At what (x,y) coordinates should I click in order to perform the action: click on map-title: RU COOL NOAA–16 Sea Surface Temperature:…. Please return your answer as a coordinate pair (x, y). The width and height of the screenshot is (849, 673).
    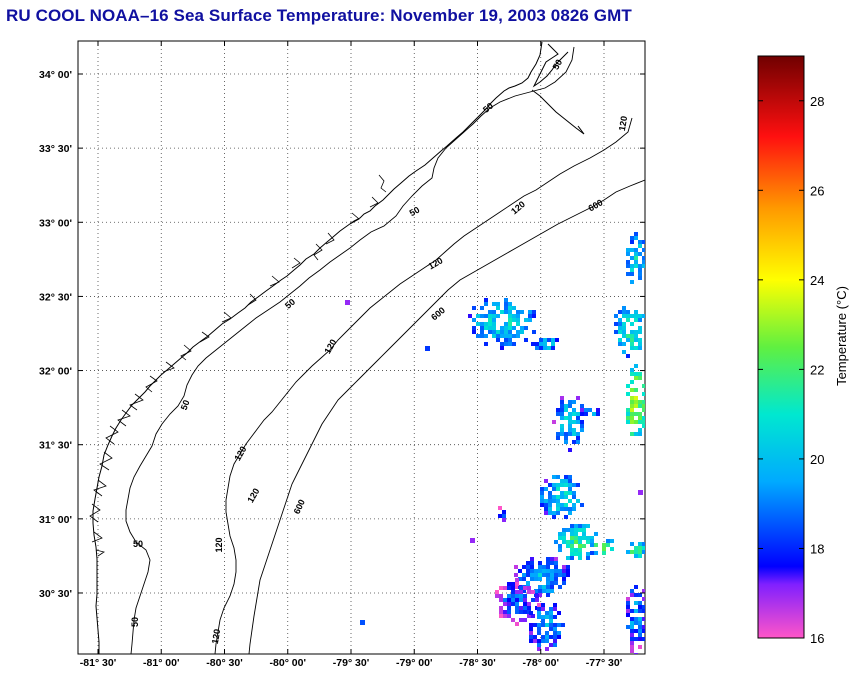
    Looking at the image, I should click on (319, 15).